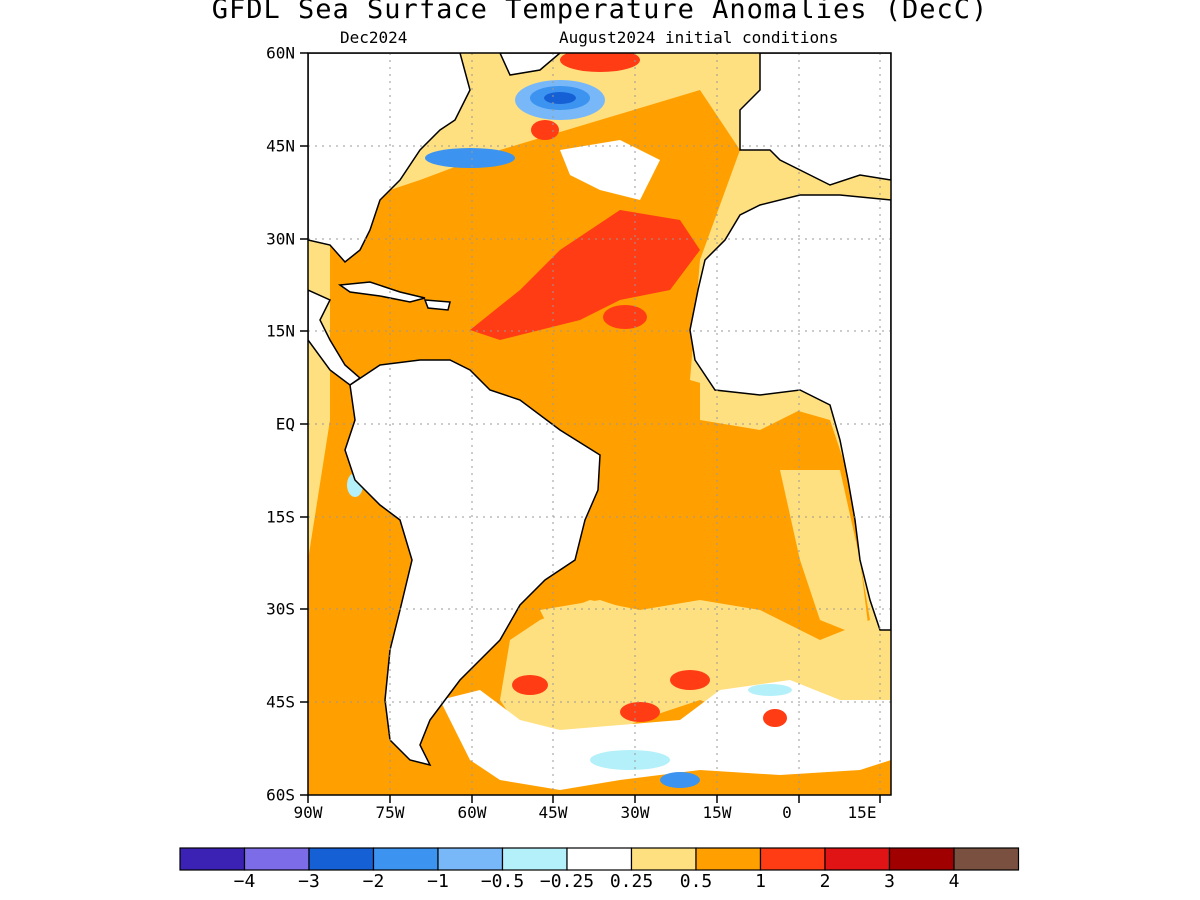 Image resolution: width=1200 pixels, height=900 pixels. What do you see at coordinates (308, 812) in the screenshot?
I see `lon-label-90w: 90W` at bounding box center [308, 812].